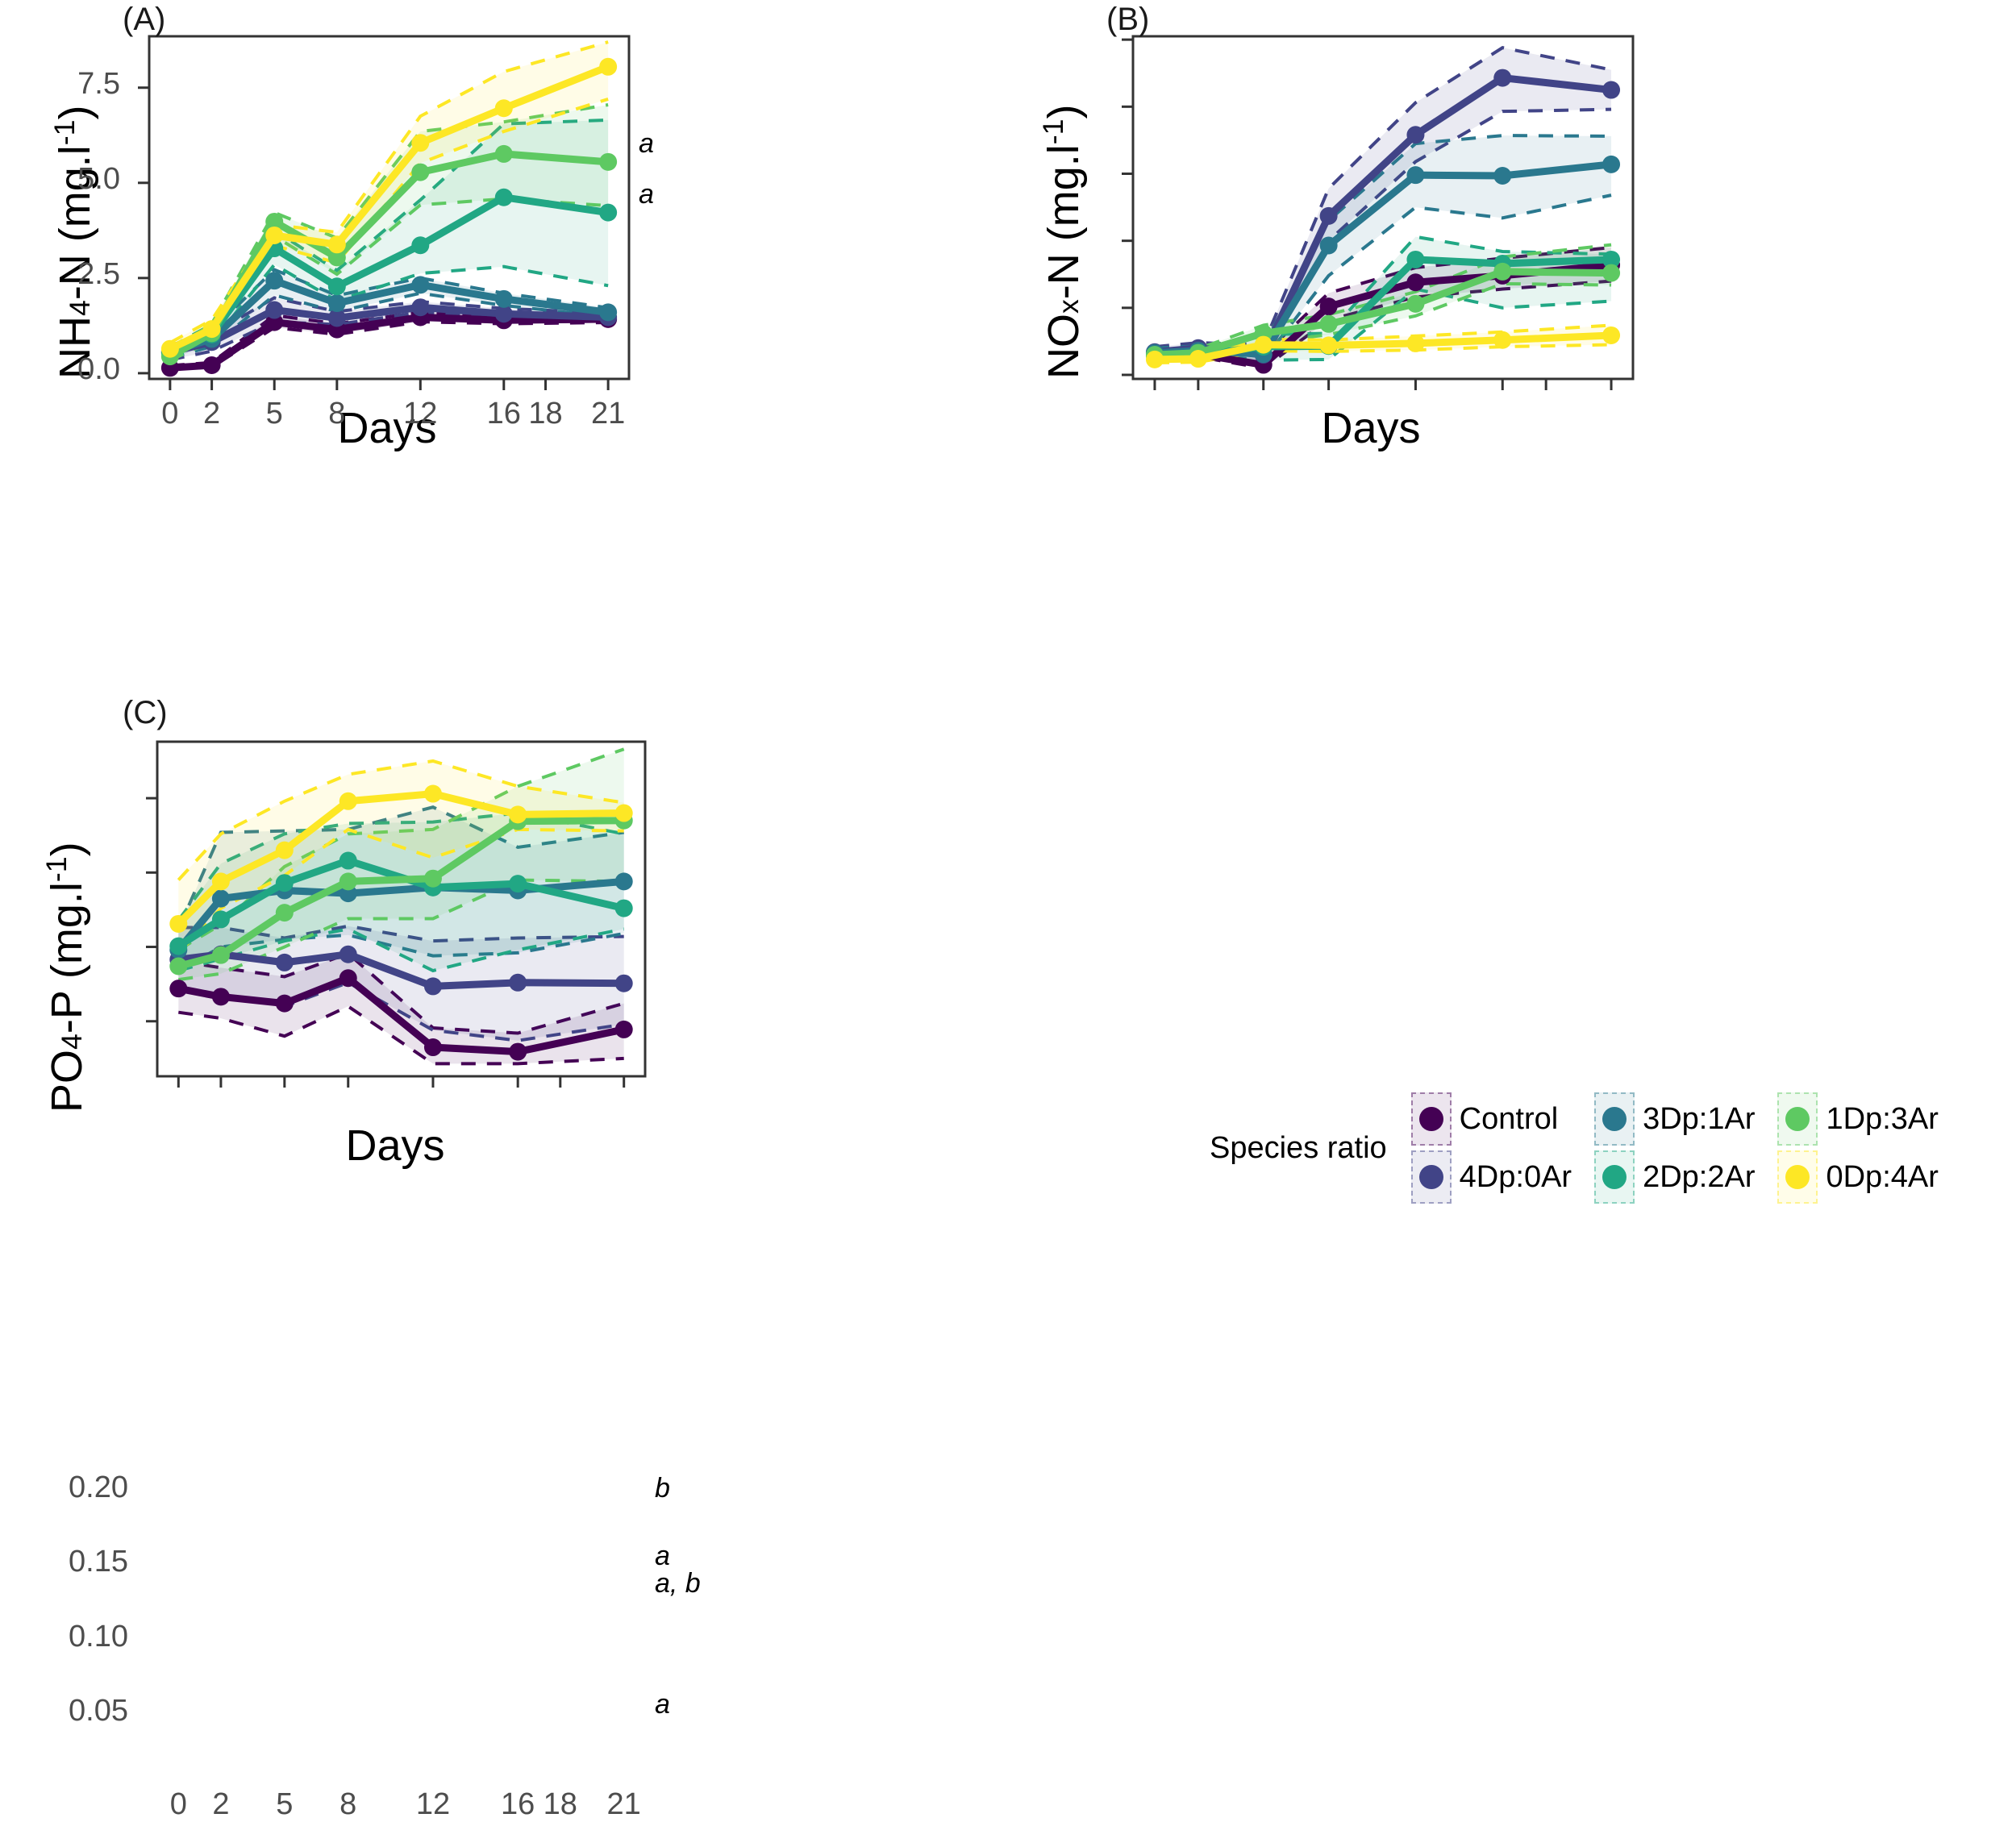 The width and height of the screenshot is (2016, 1822). I want to click on legend-item: Control, so click(1491, 1119).